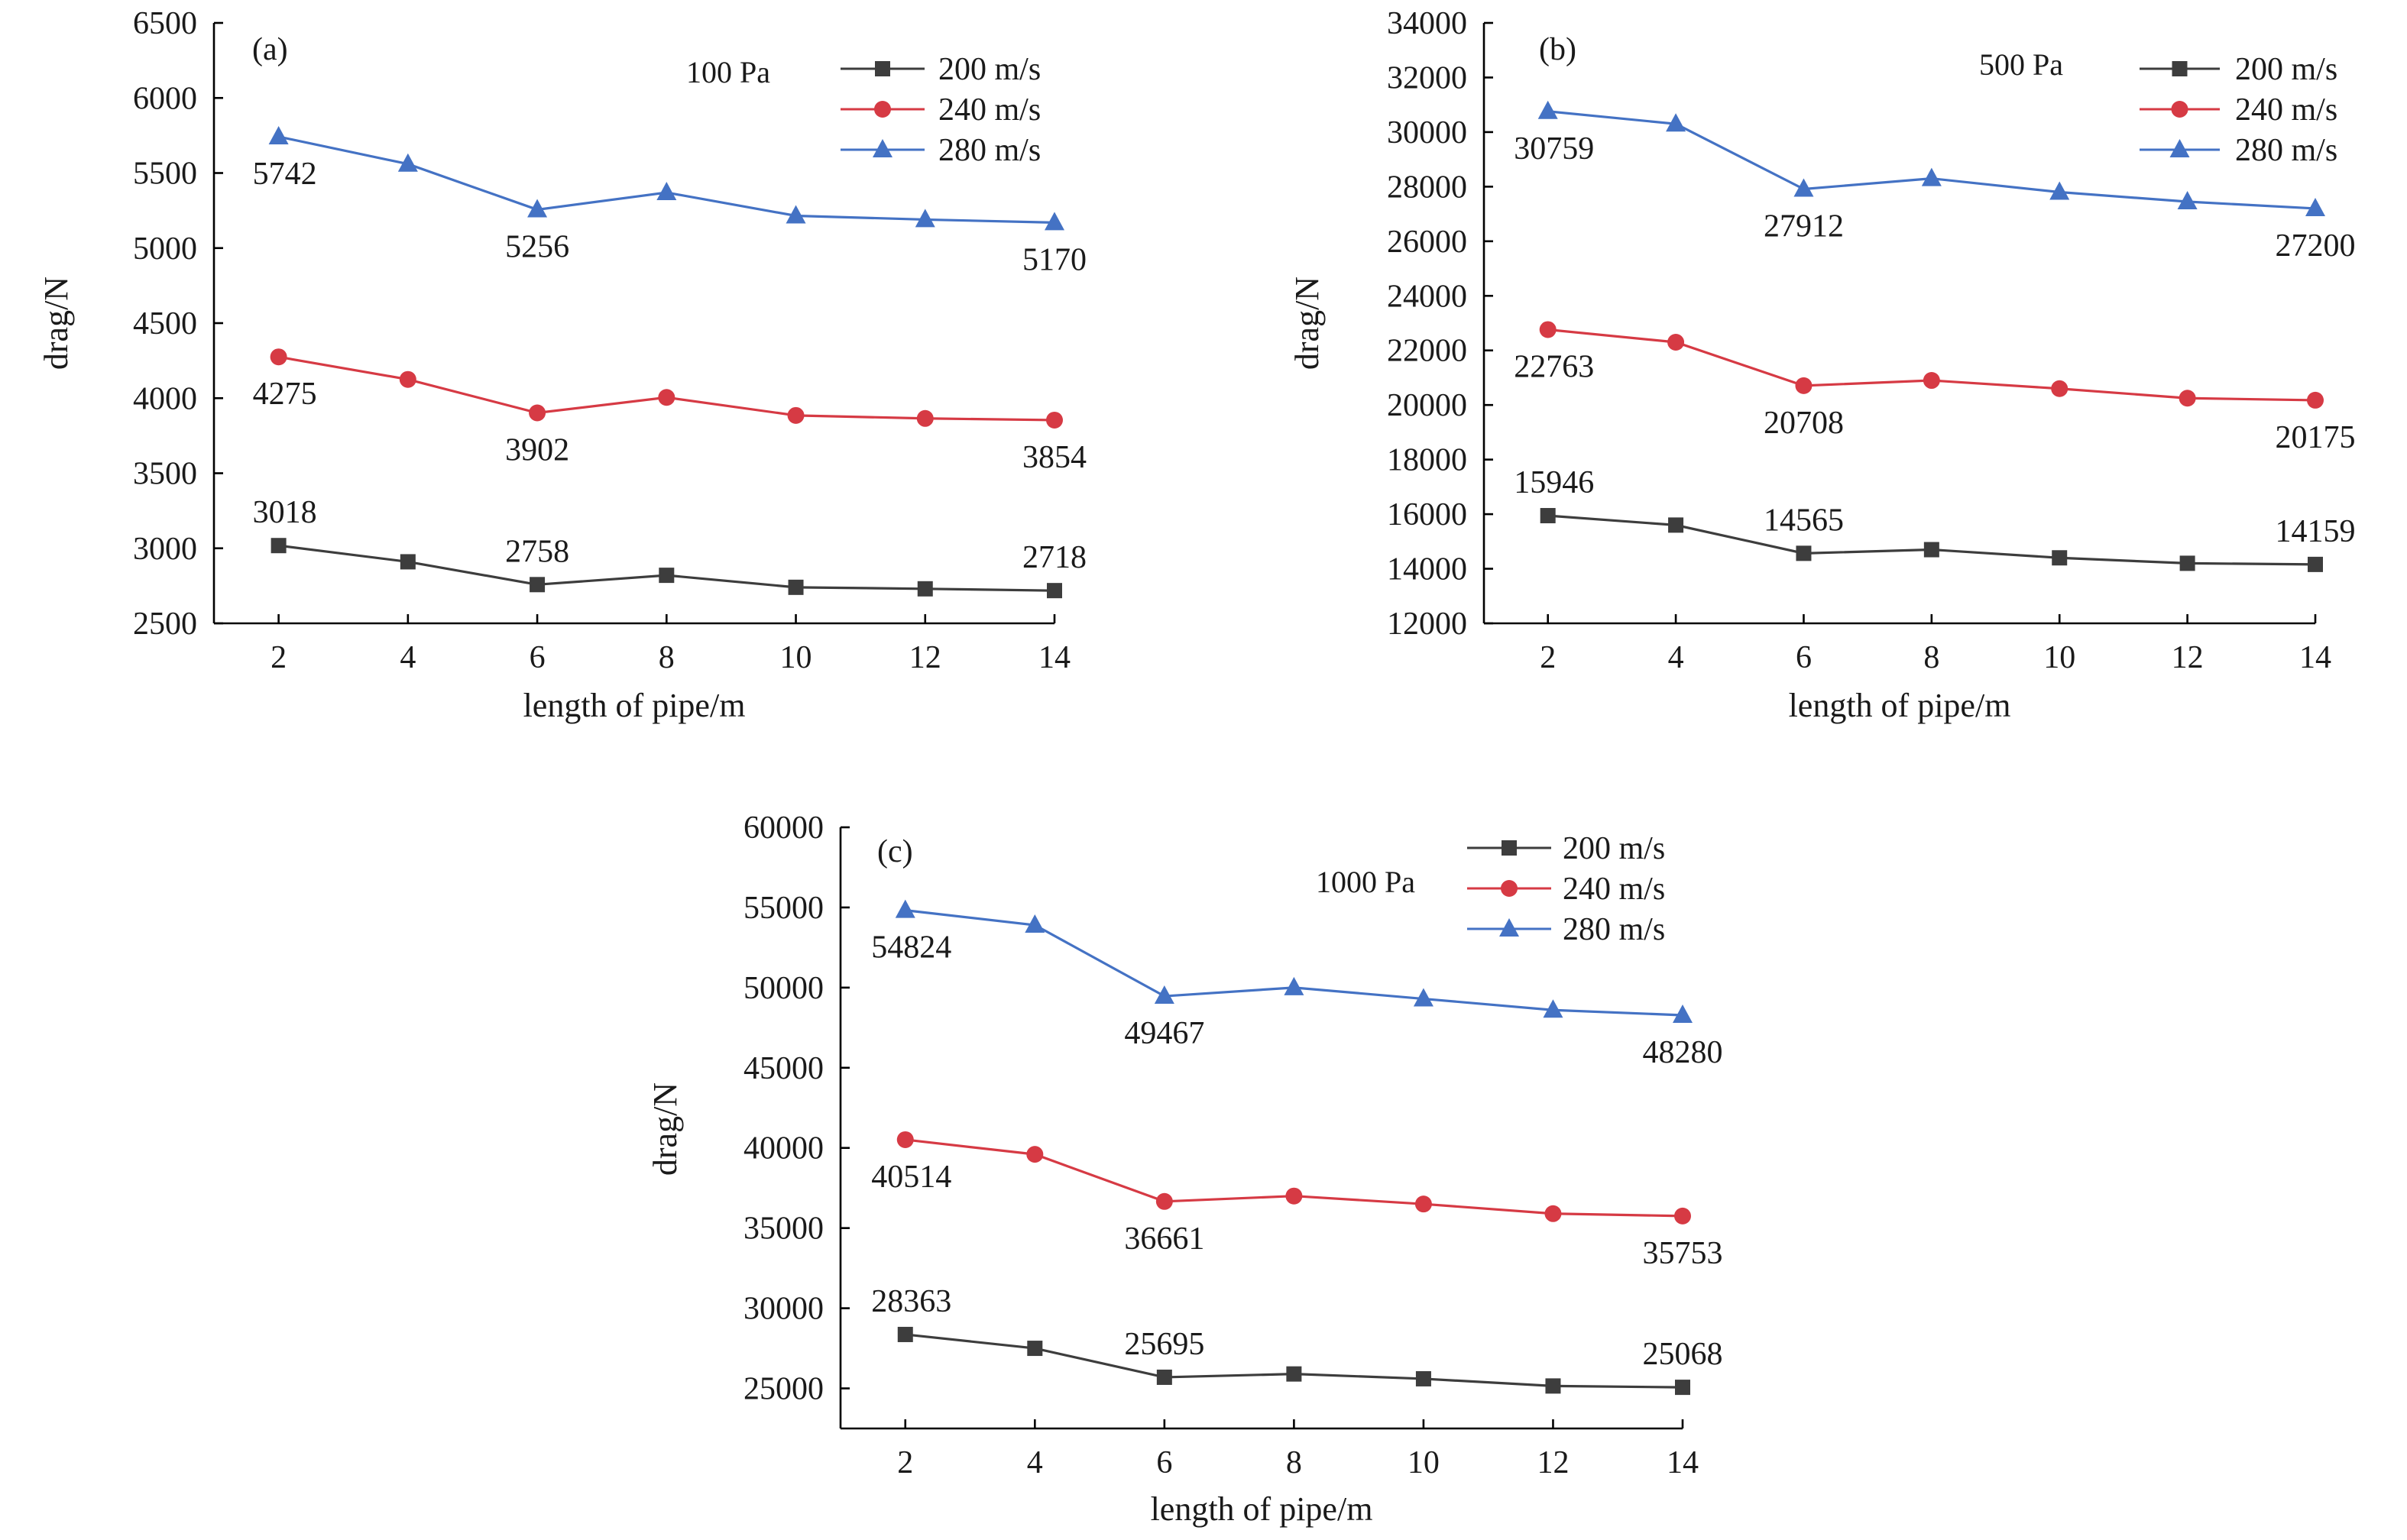  Describe the element at coordinates (941, 69) in the screenshot. I see `legend-entry: 200 m/s` at that location.